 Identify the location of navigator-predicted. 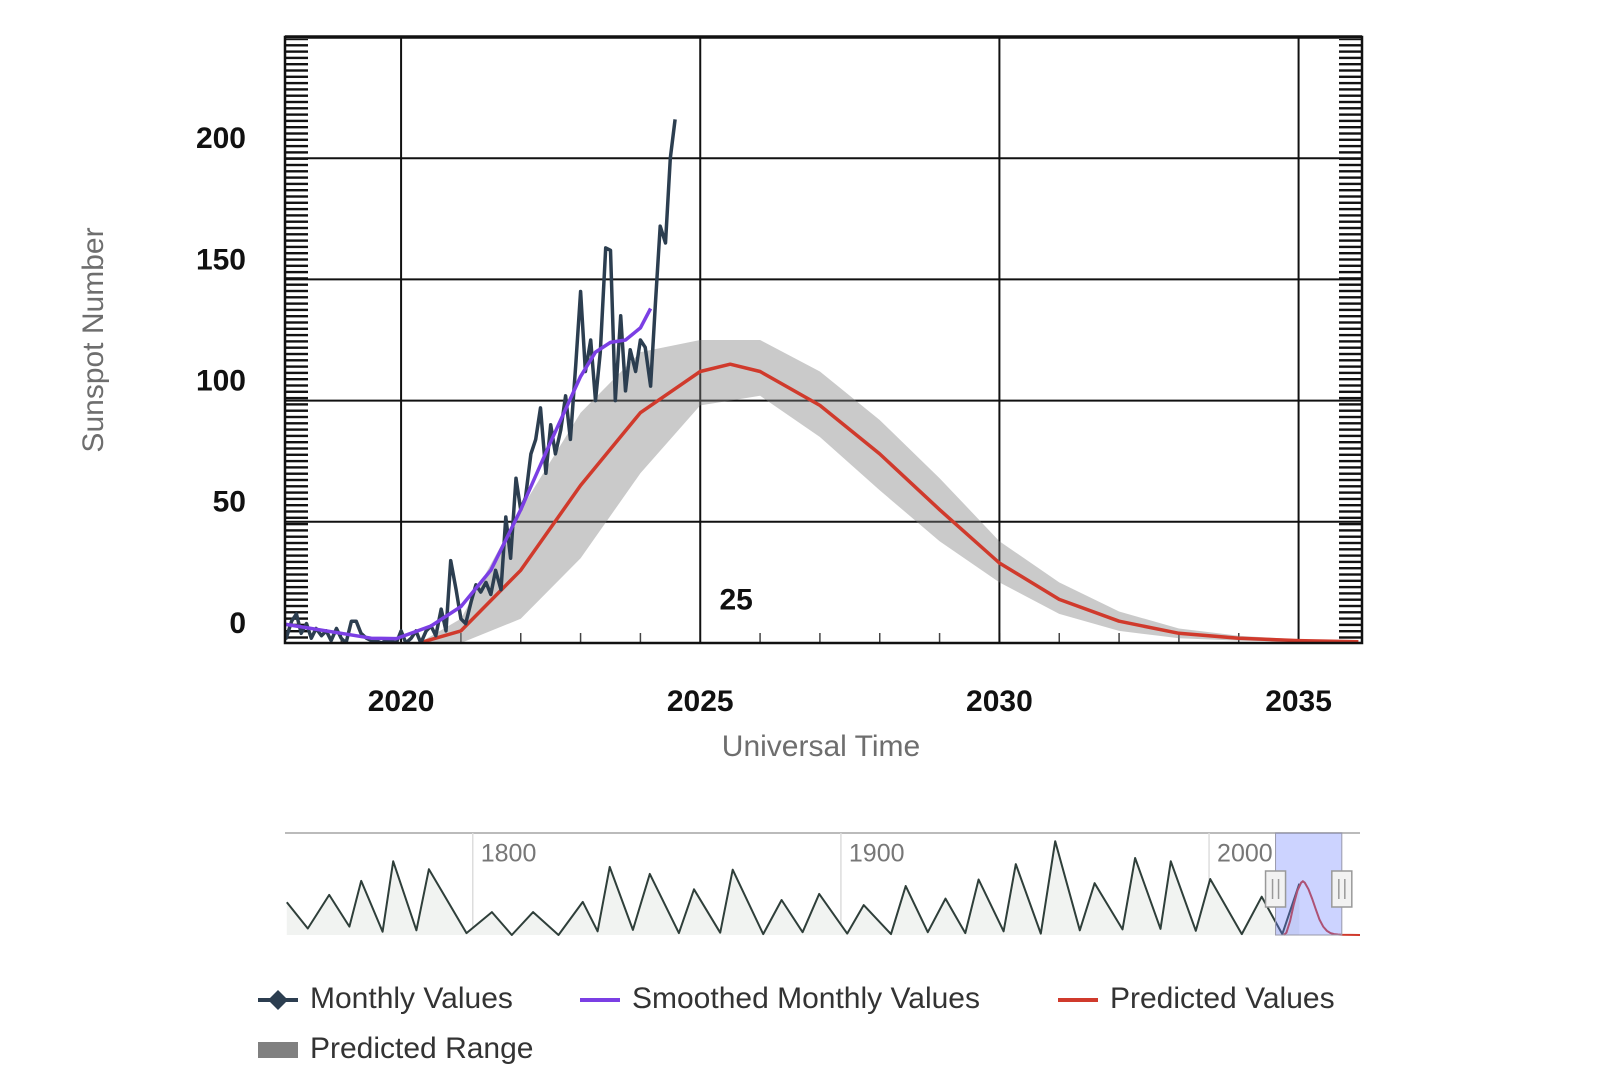
(1322, 908).